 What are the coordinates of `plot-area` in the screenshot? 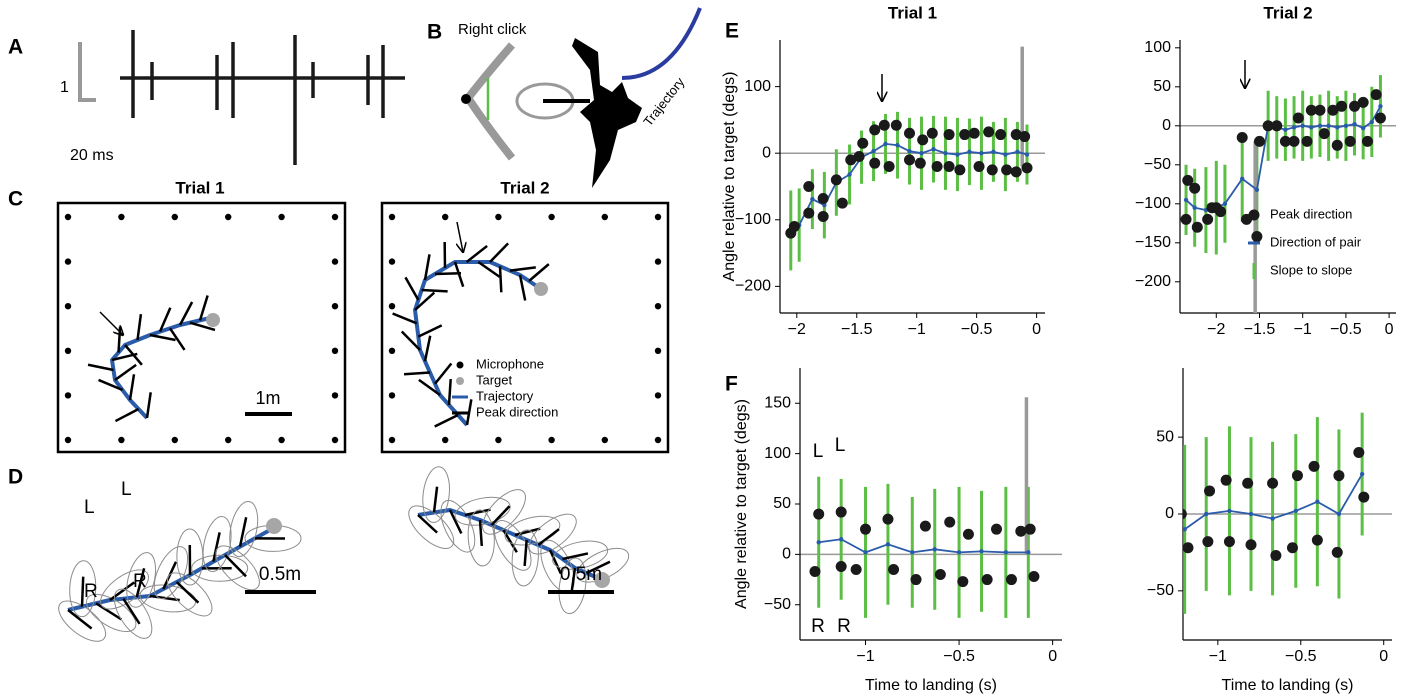 It's located at (1276, 513).